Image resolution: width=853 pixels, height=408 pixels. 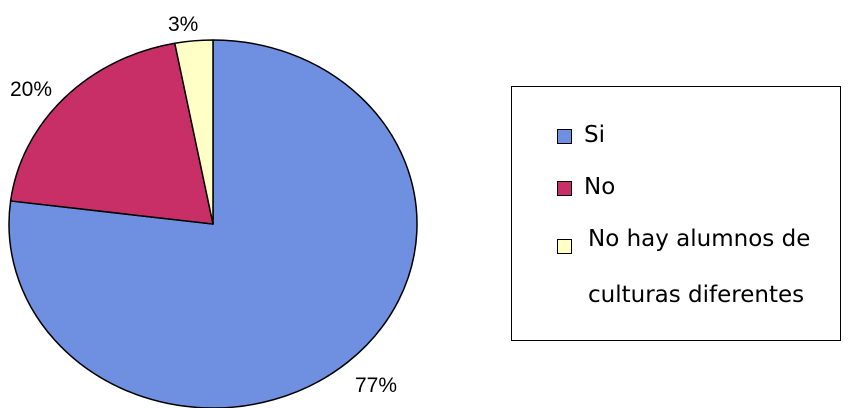 I want to click on pie-slice-no, so click(x=111, y=133).